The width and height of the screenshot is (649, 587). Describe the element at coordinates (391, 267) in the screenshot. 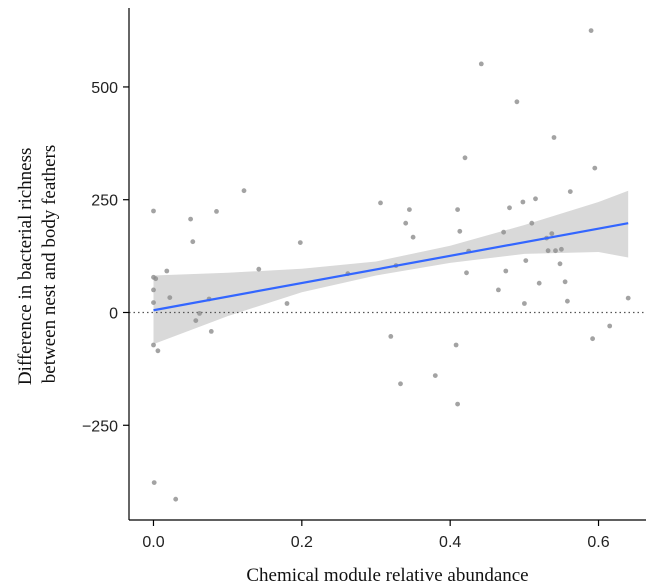

I see `regression-line` at that location.